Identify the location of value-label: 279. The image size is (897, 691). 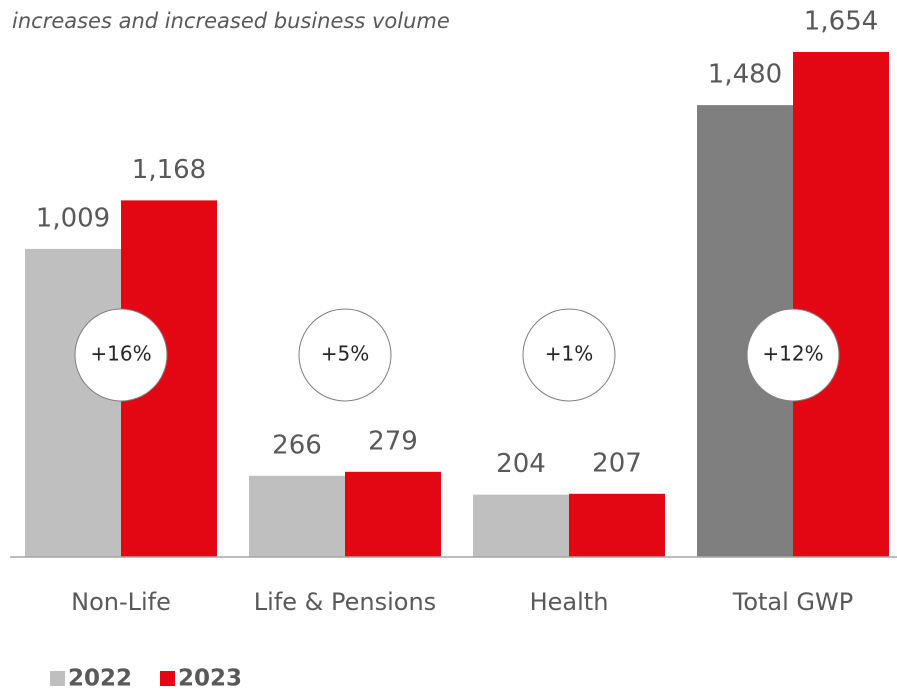
(393, 441).